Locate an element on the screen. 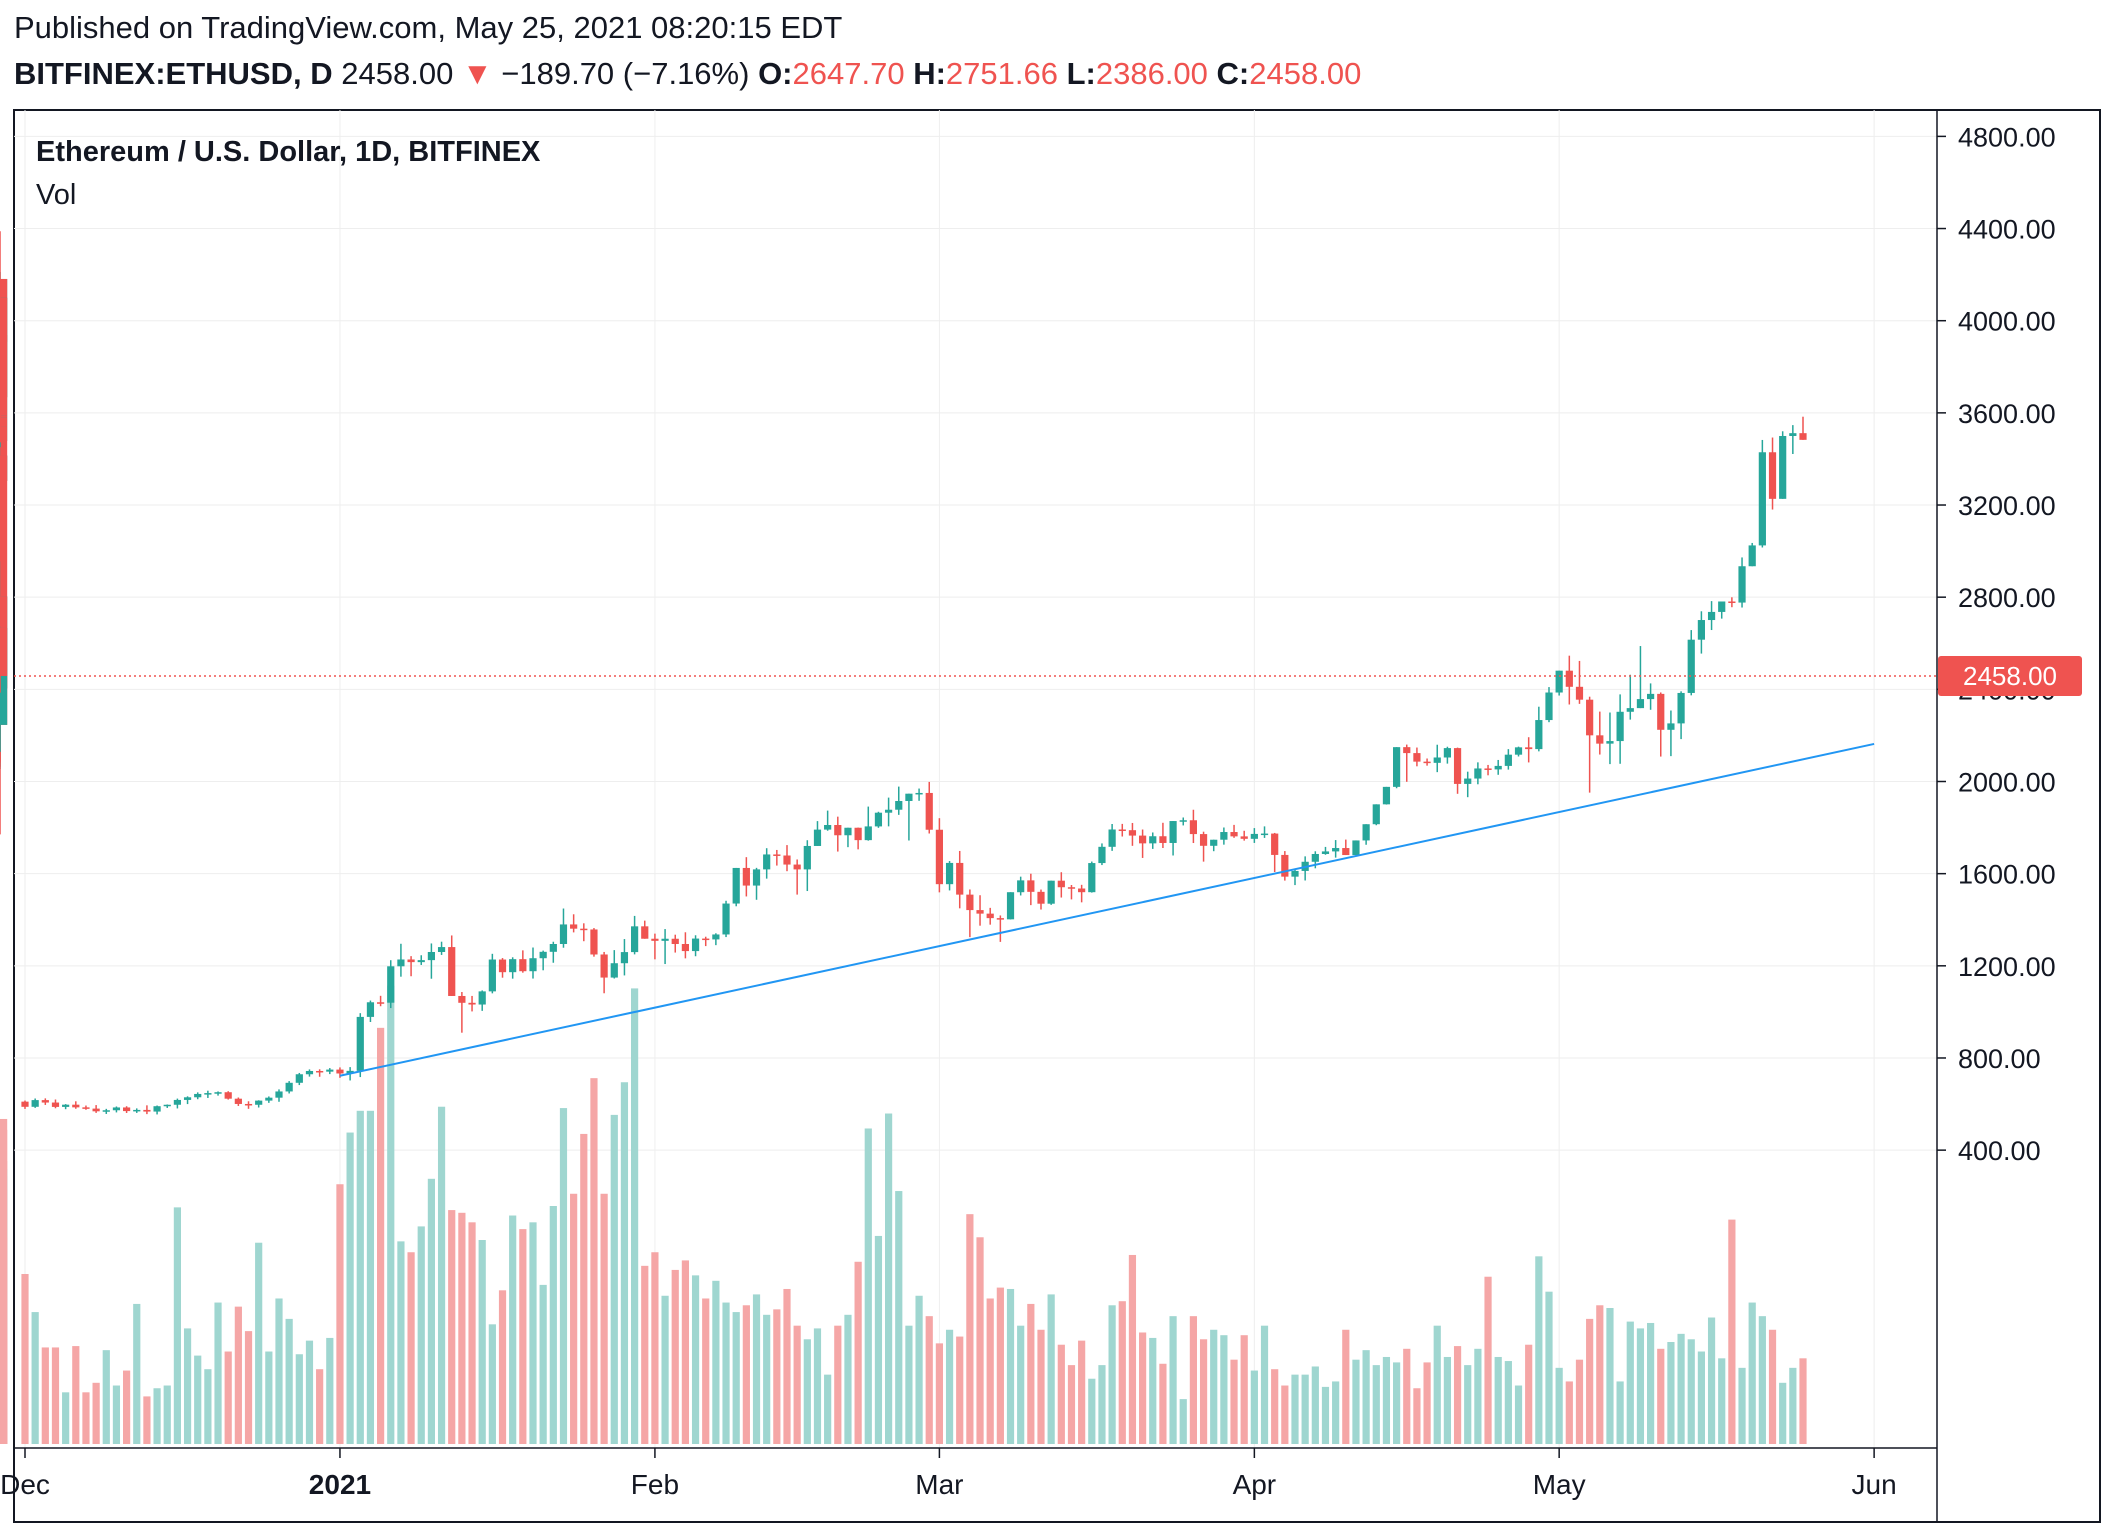  time-tick-label: Feb is located at coordinates (655, 1484).